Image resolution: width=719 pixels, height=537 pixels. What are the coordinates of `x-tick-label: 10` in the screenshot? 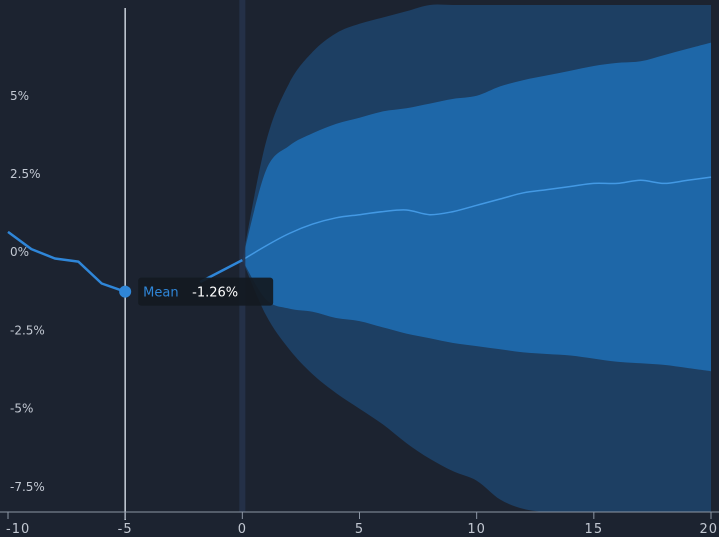 It's located at (476, 529).